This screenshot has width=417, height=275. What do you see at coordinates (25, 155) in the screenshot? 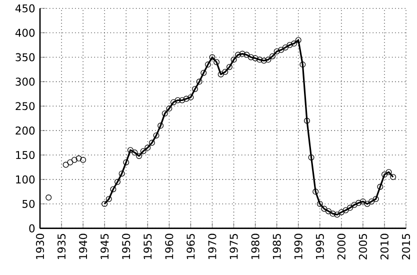
I see `y-tick-label: 150` at bounding box center [25, 155].